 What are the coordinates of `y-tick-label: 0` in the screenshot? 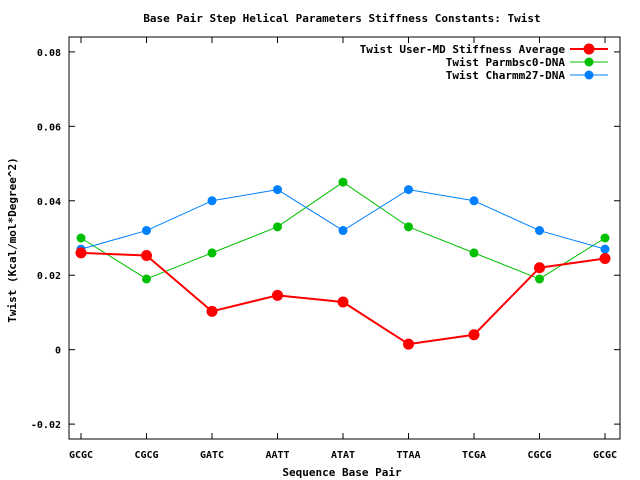 It's located at (58, 351).